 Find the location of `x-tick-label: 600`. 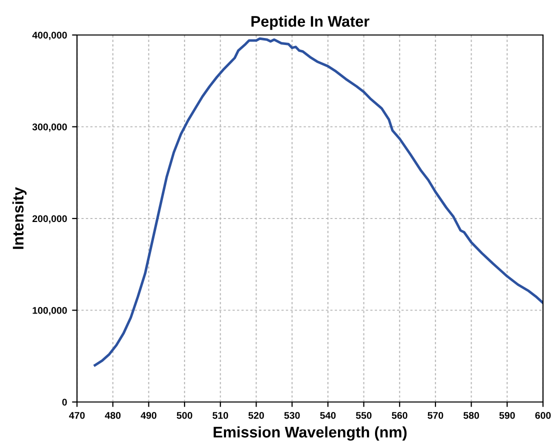

x-tick-label: 600 is located at coordinates (543, 415).